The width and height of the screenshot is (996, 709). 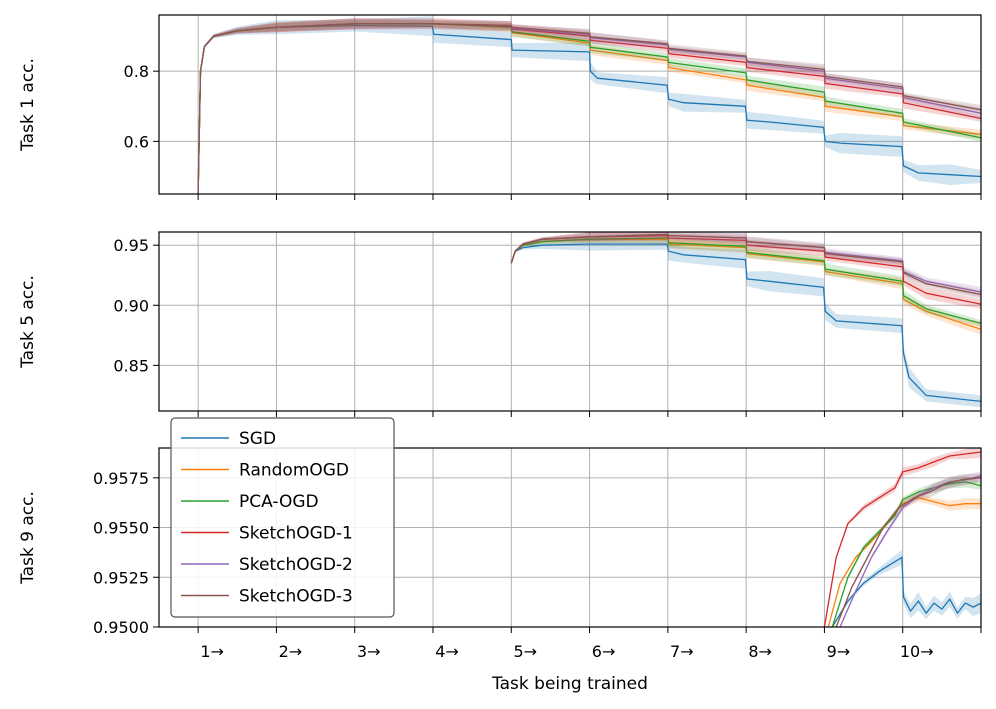 What do you see at coordinates (760, 651) in the screenshot?
I see `x-tick-label: 8→` at bounding box center [760, 651].